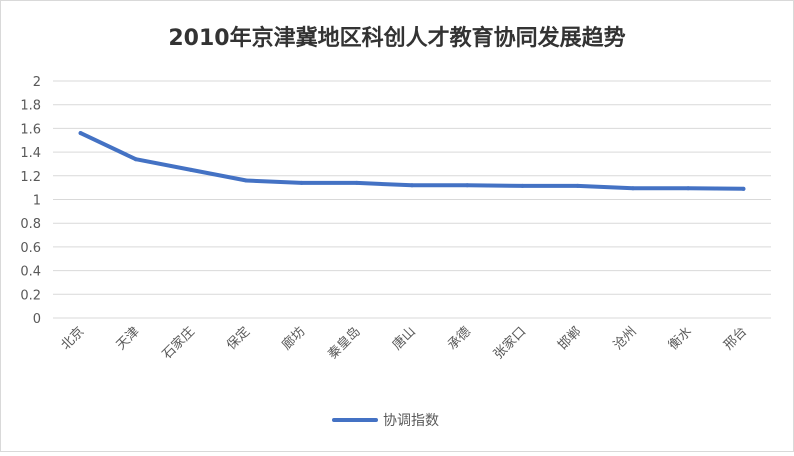 The width and height of the screenshot is (794, 456). I want to click on x-tick-label: 唐山, so click(404, 339).